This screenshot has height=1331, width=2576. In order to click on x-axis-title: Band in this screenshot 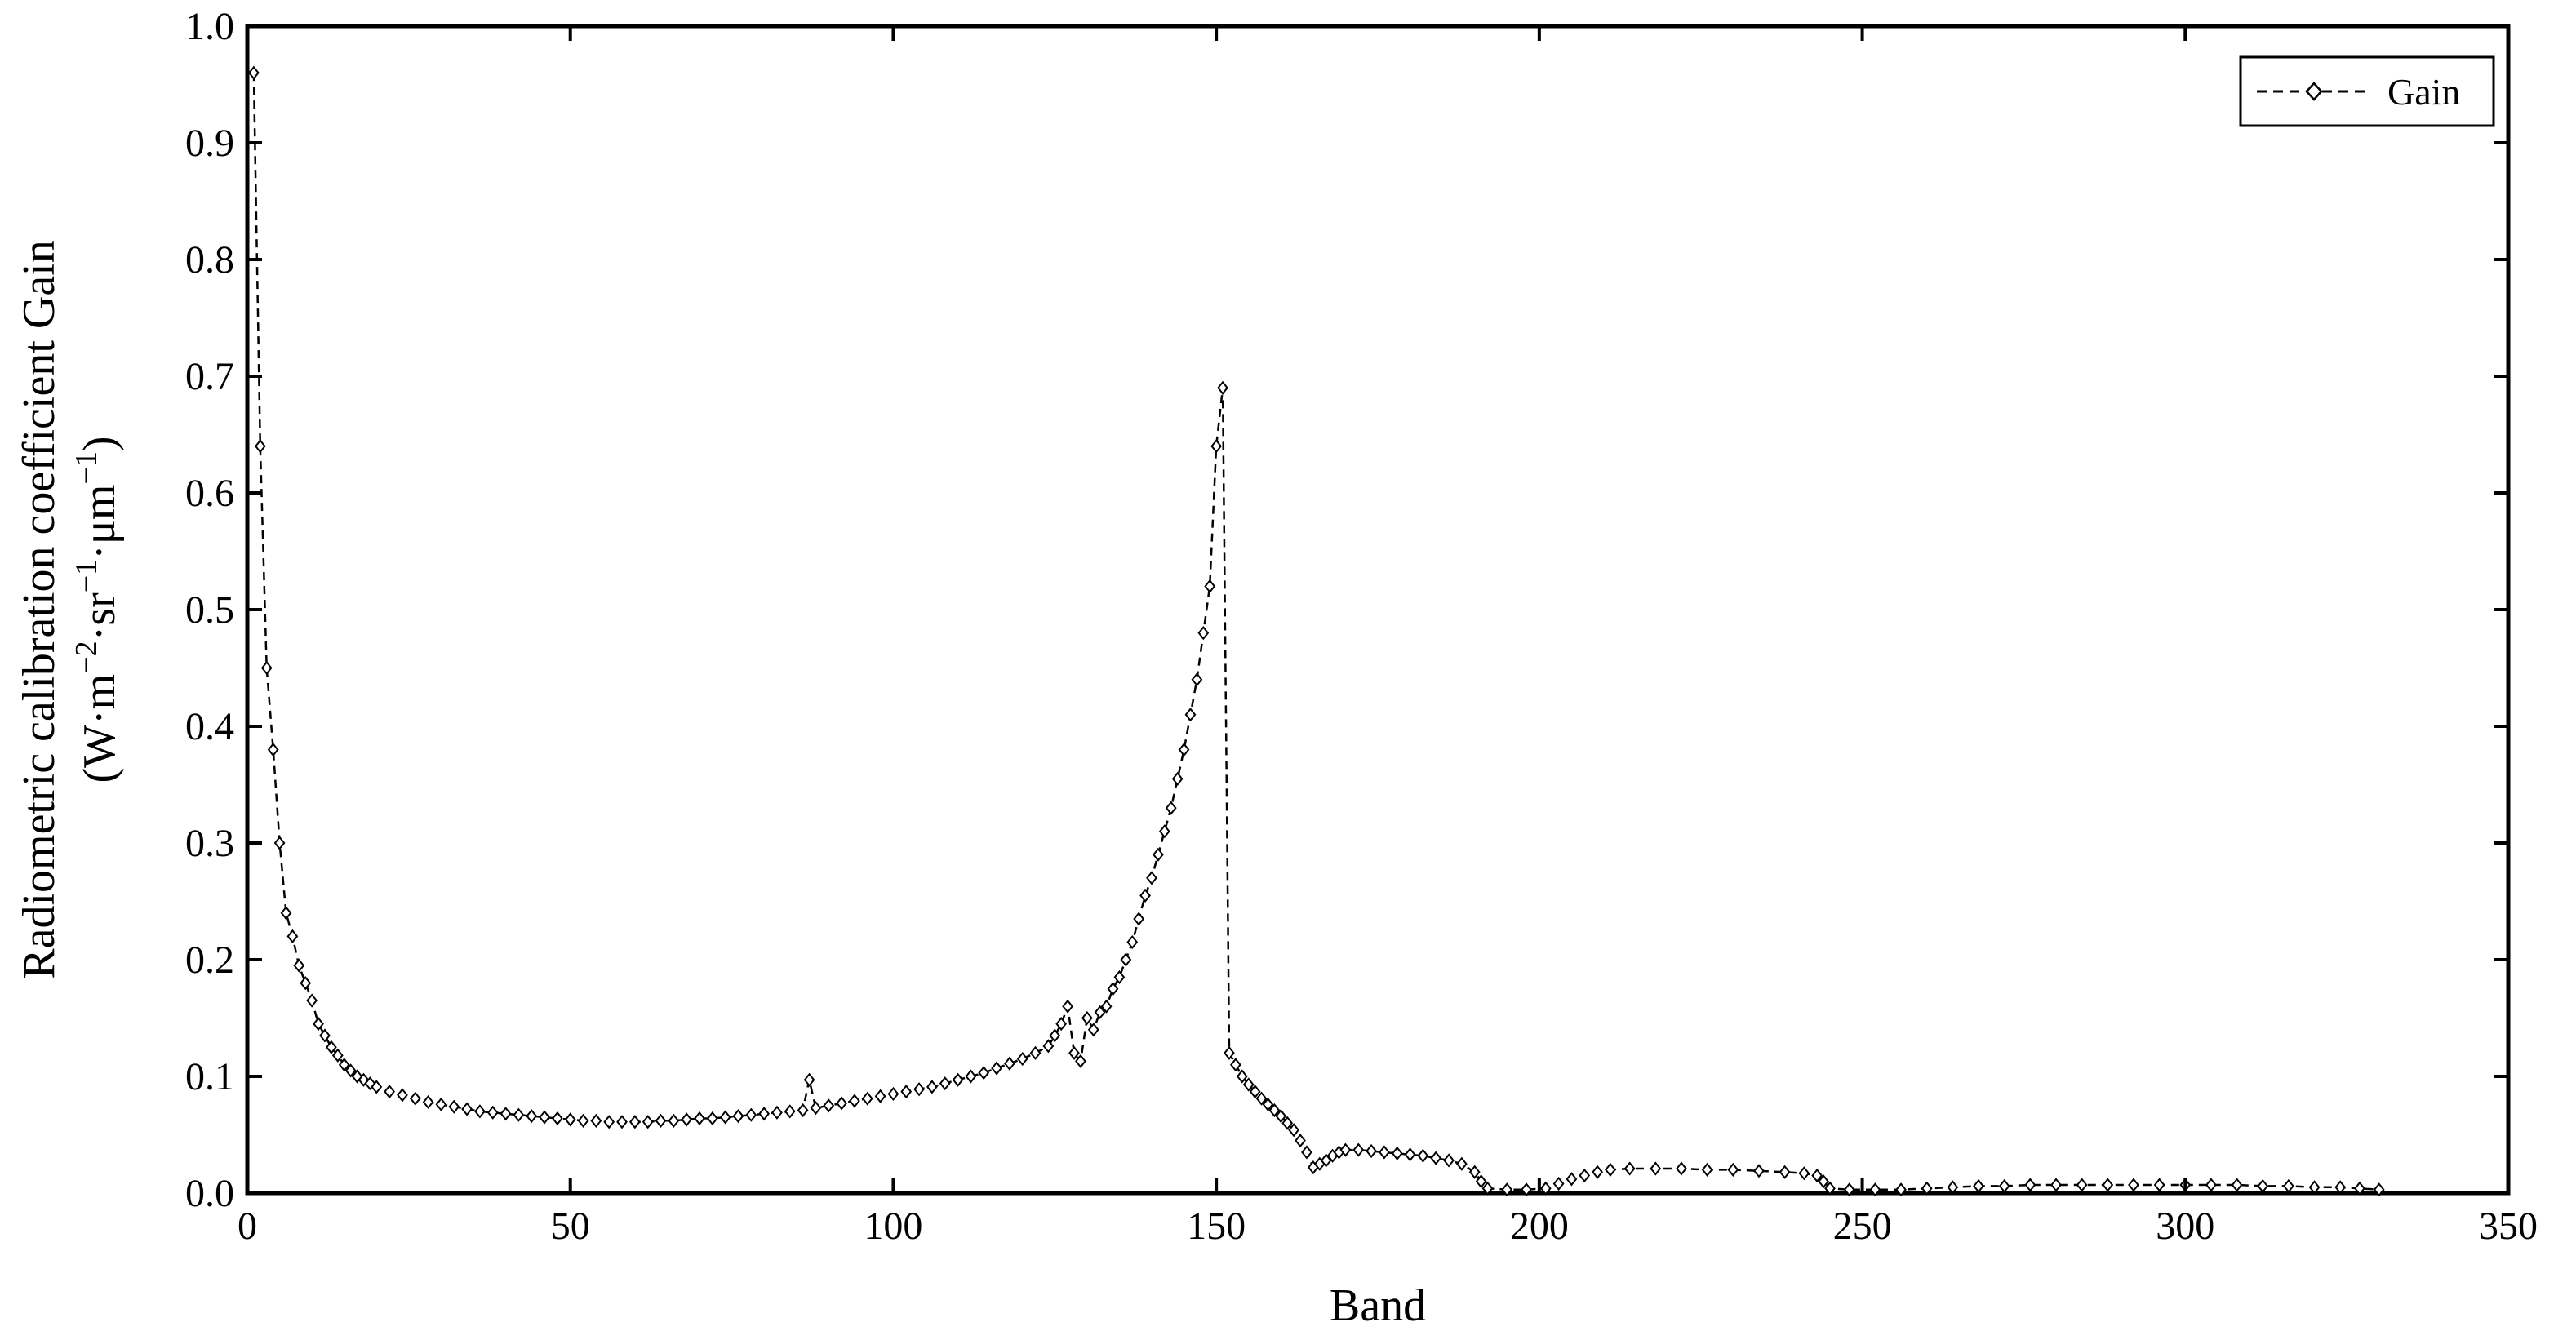, I will do `click(1378, 1305)`.